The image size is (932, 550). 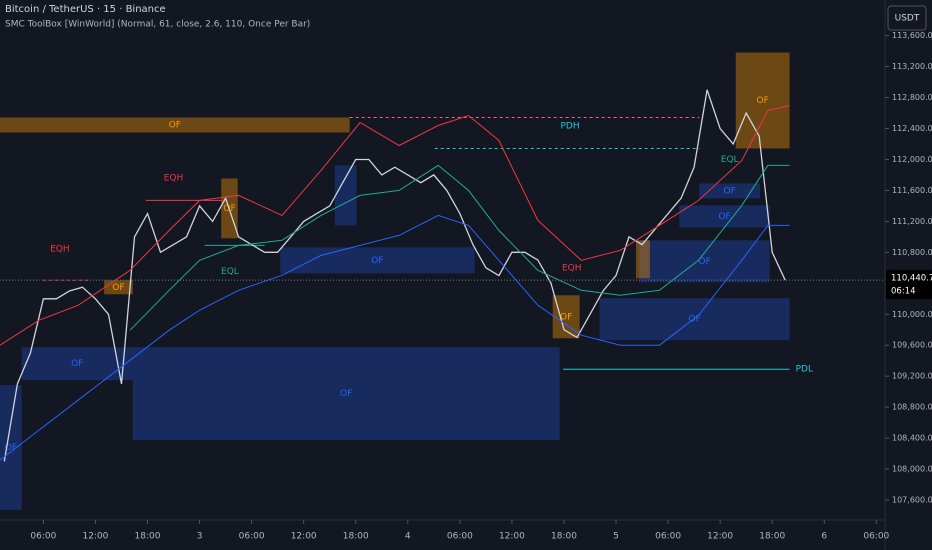 What do you see at coordinates (912, 407) in the screenshot?
I see `y-tick-label: 108,800.00` at bounding box center [912, 407].